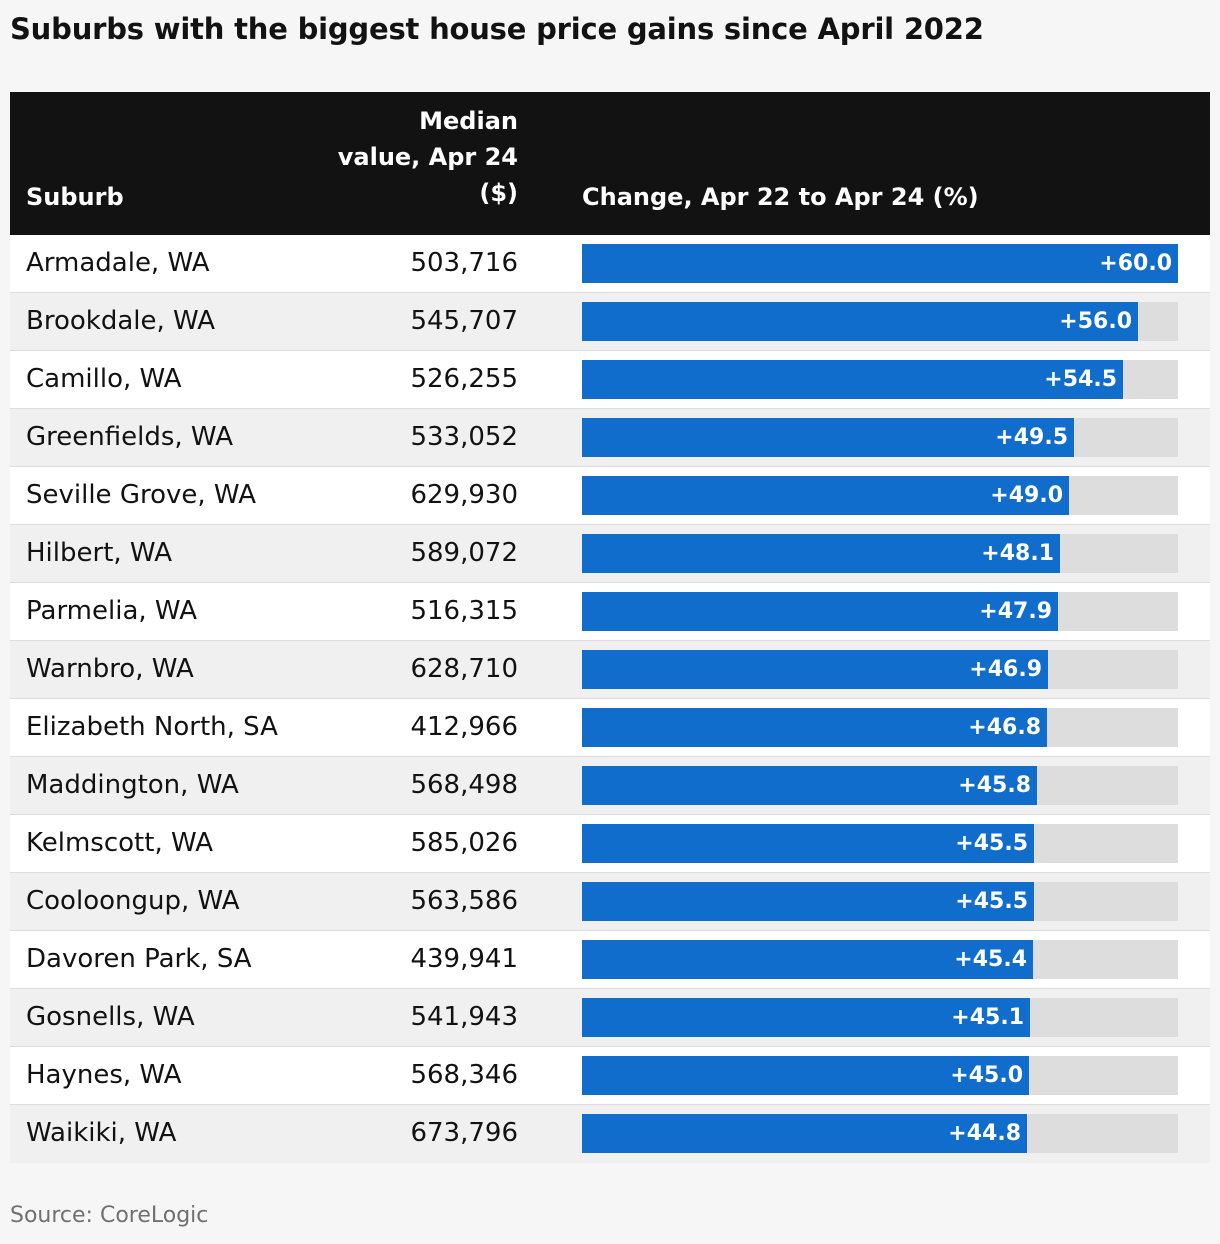  I want to click on change-bar-label: +60.0, so click(1135, 263).